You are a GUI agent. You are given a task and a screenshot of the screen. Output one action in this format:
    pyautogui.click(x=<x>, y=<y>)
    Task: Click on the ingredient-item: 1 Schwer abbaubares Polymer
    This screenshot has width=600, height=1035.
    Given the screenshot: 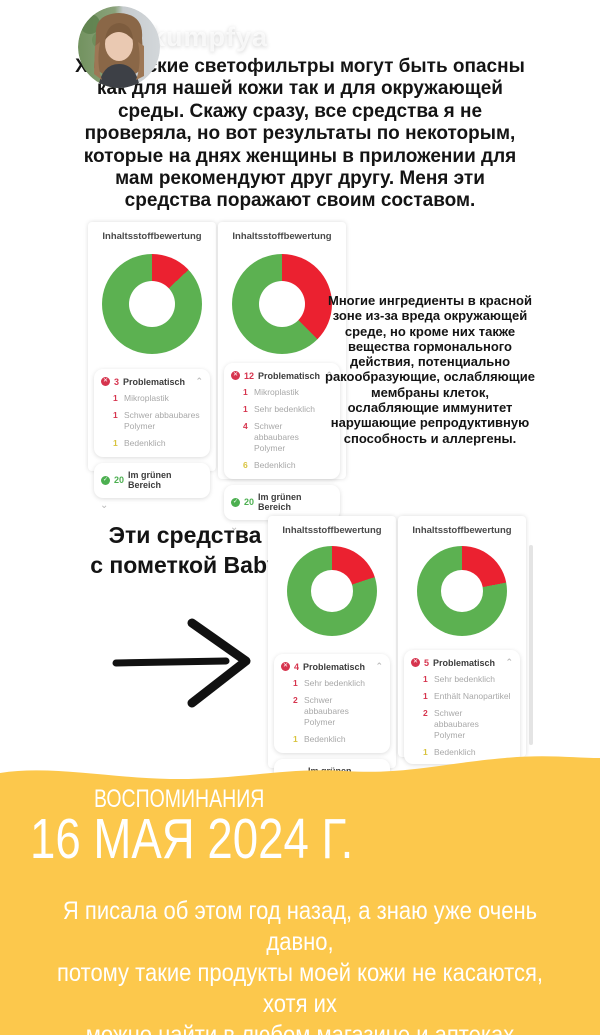 What is the action you would take?
    pyautogui.click(x=158, y=421)
    